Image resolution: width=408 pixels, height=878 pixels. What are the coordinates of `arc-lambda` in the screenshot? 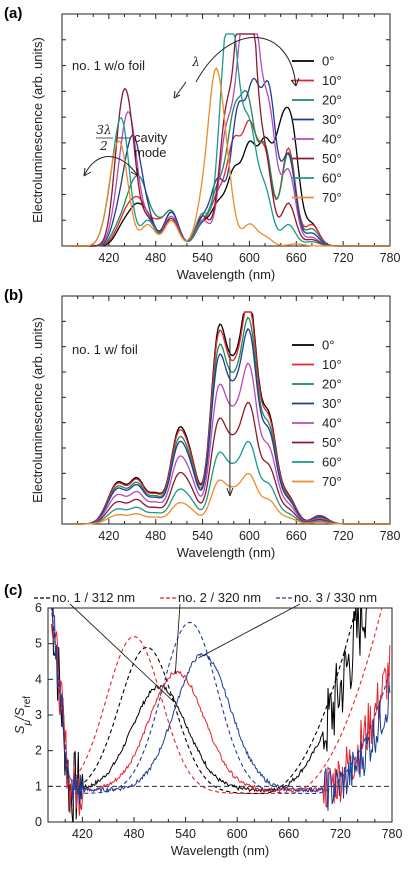 It's located at (246, 62).